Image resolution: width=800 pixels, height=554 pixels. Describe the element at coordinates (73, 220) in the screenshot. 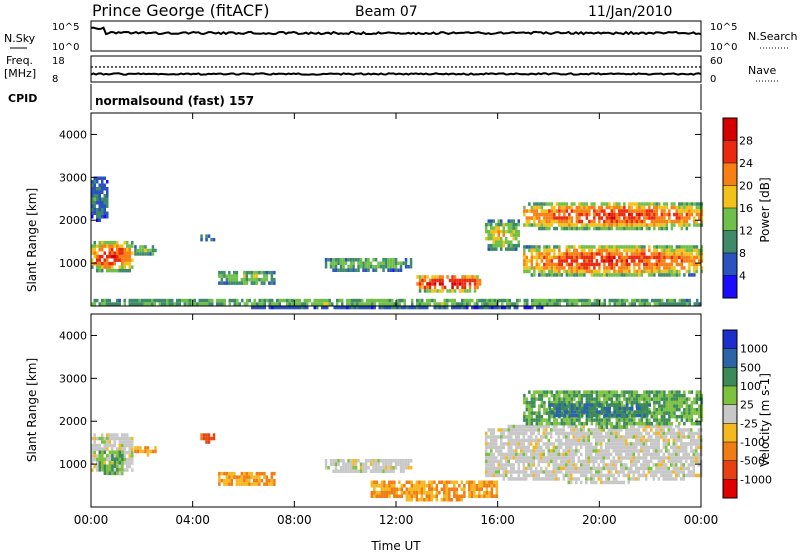

I see `y-tick-label: 2000` at that location.